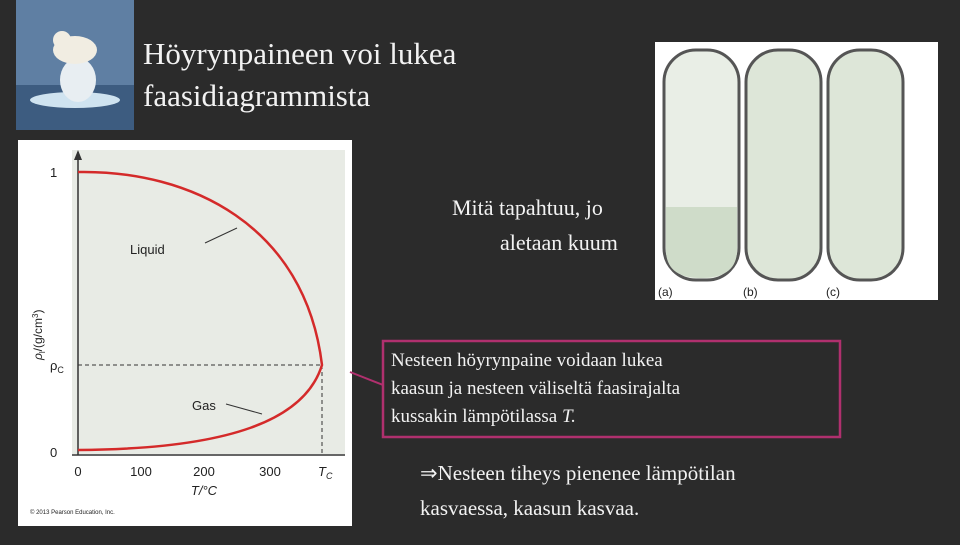 This screenshot has height=545, width=960. What do you see at coordinates (527, 360) in the screenshot?
I see `callout-line: Nesteen höyrynpaine voidaan lukea` at bounding box center [527, 360].